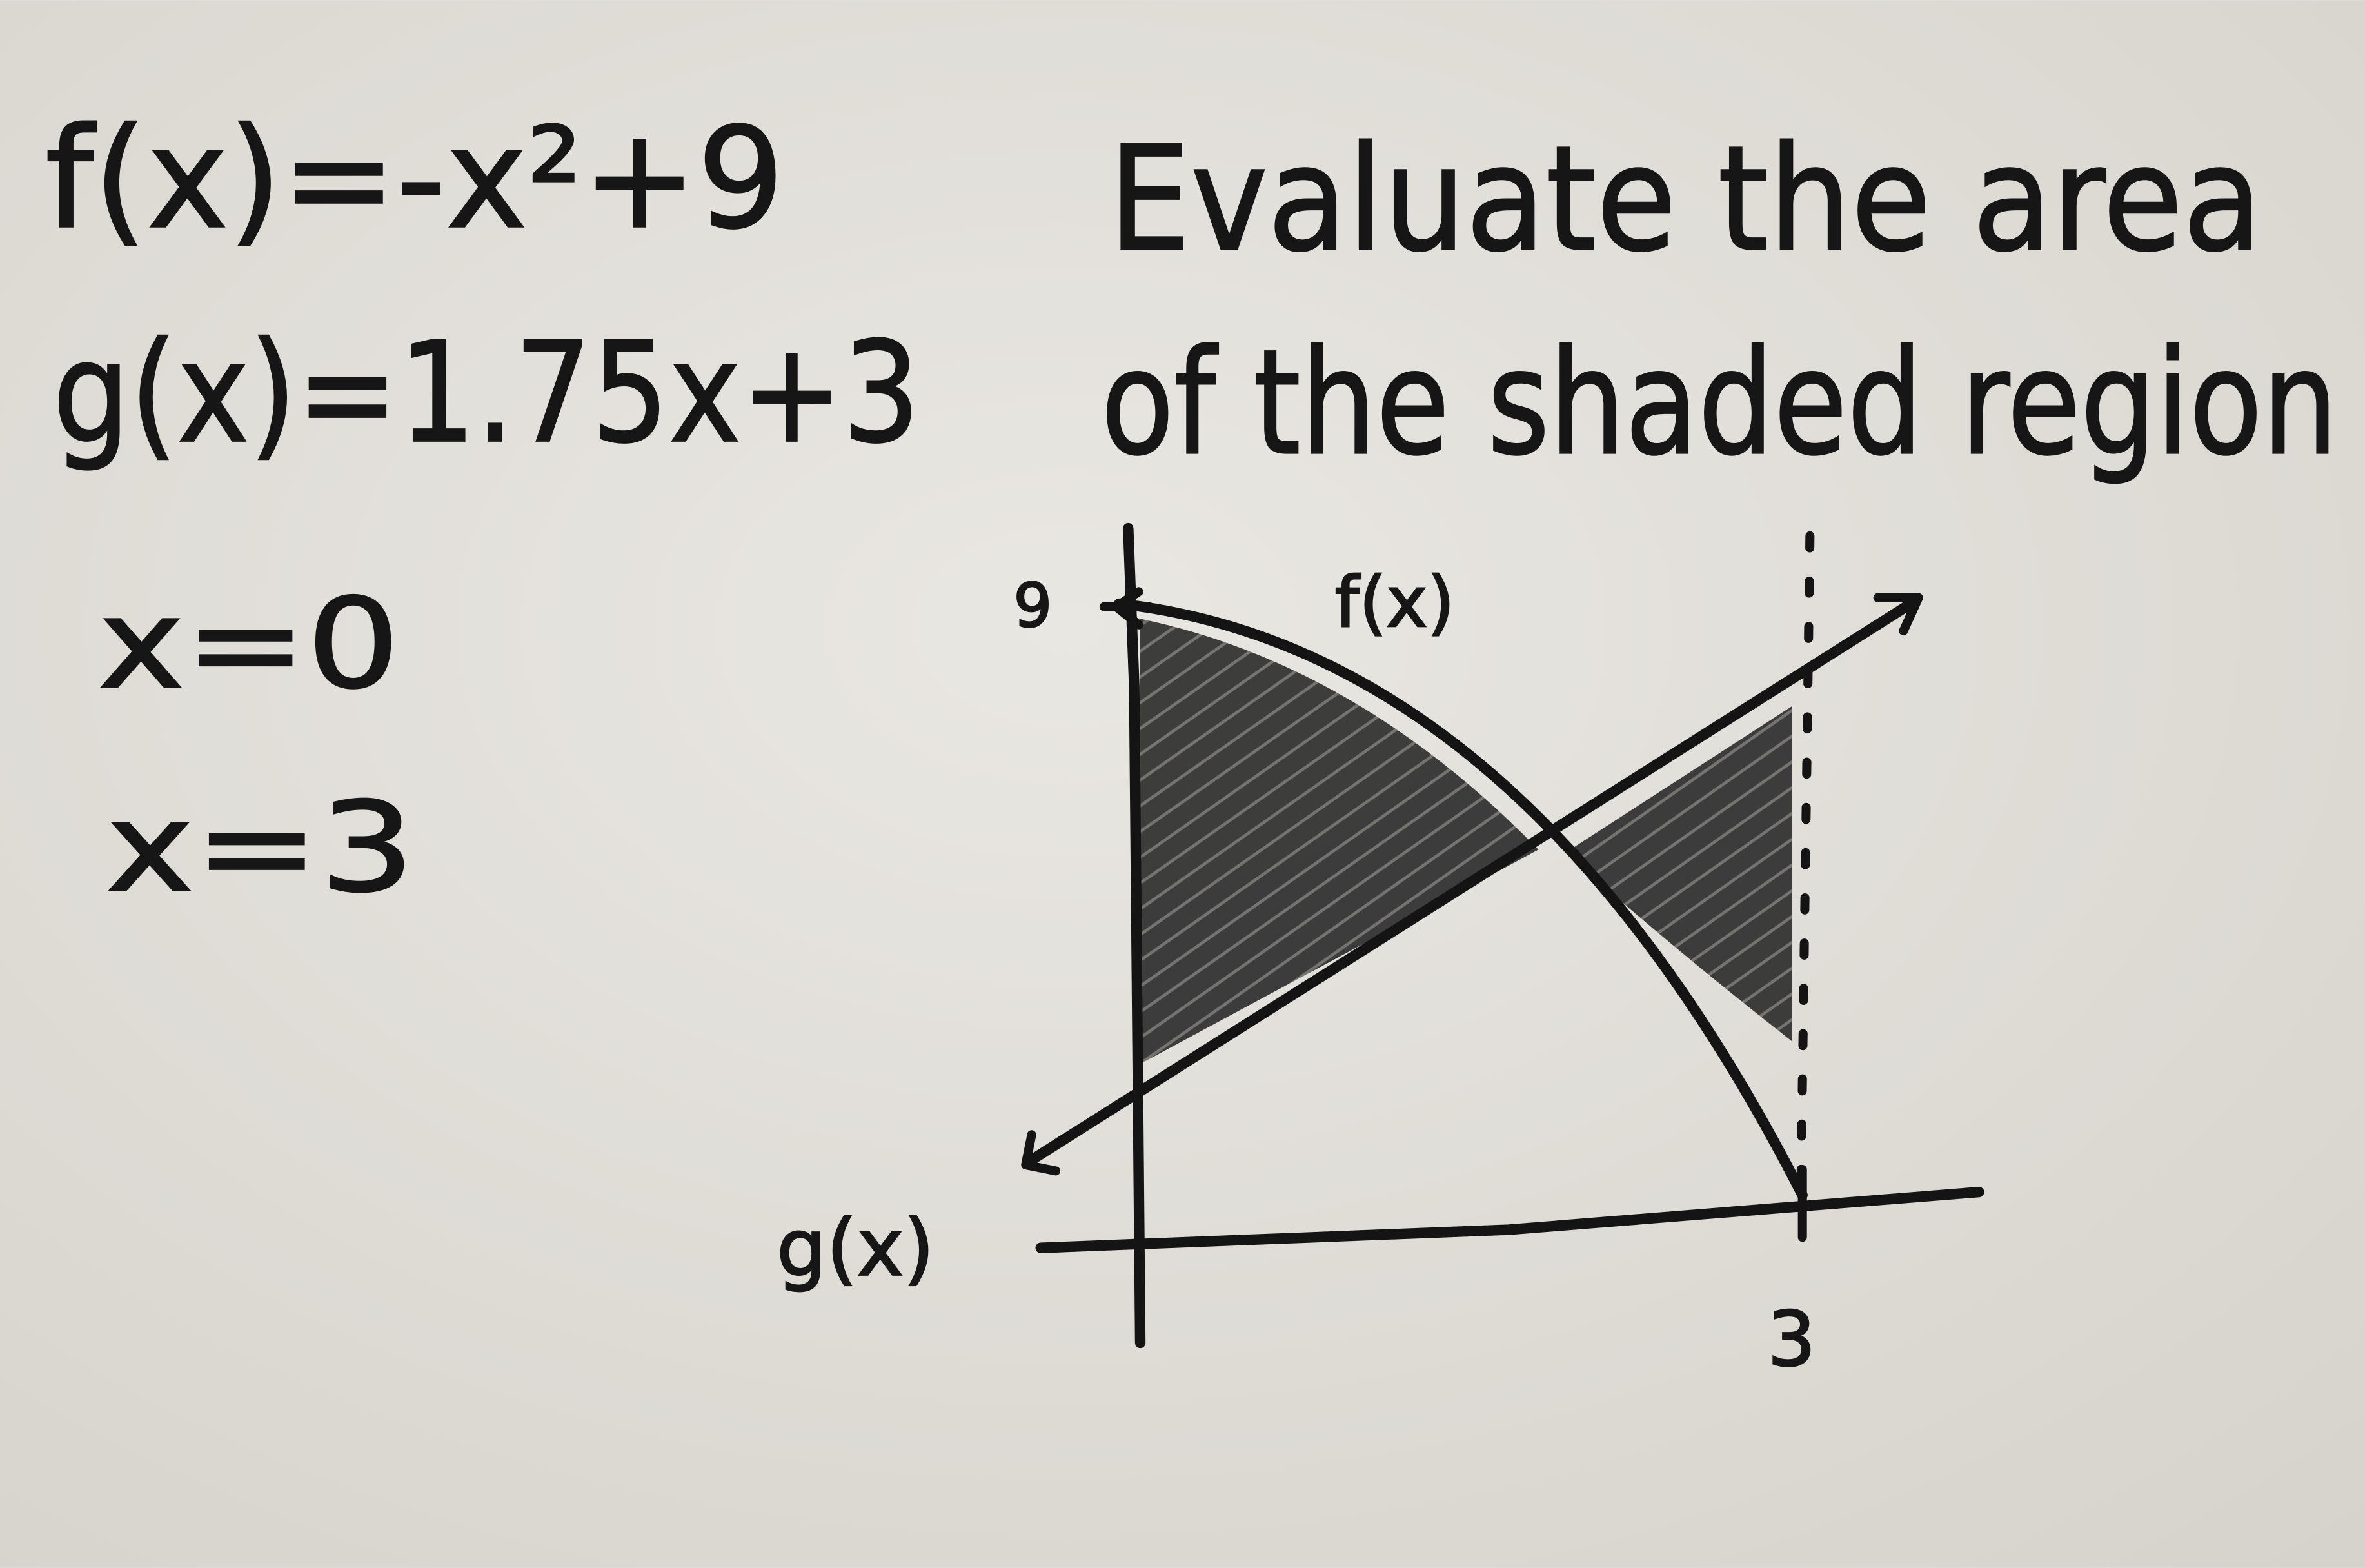  Describe the element at coordinates (1509, 1220) in the screenshot. I see `x-axis` at that location.